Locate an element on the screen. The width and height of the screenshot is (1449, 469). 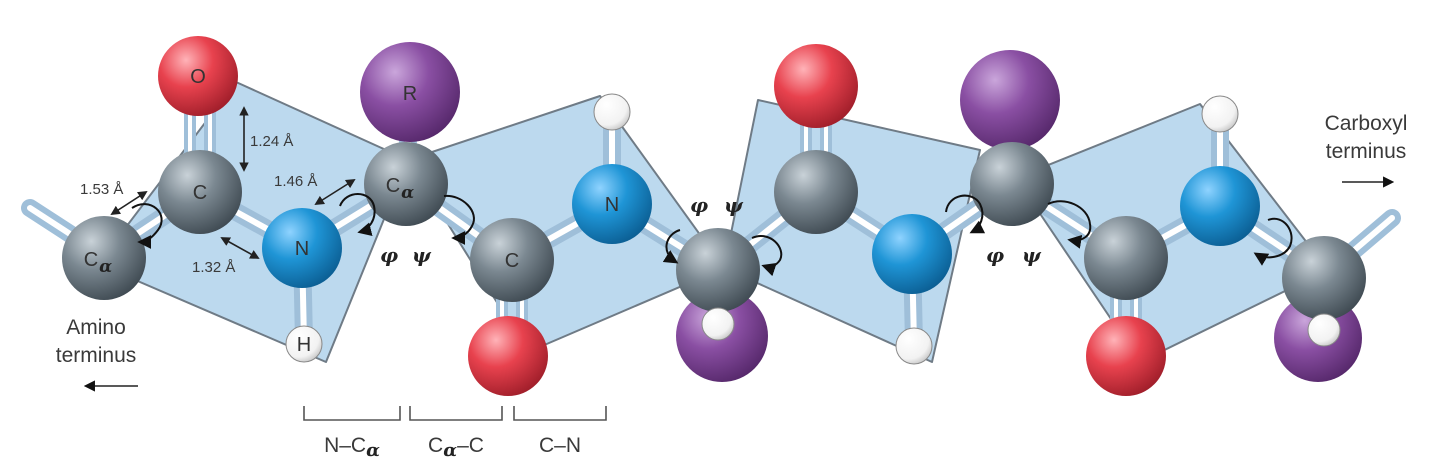
psi-label-1: ψ is located at coordinates (422, 255).